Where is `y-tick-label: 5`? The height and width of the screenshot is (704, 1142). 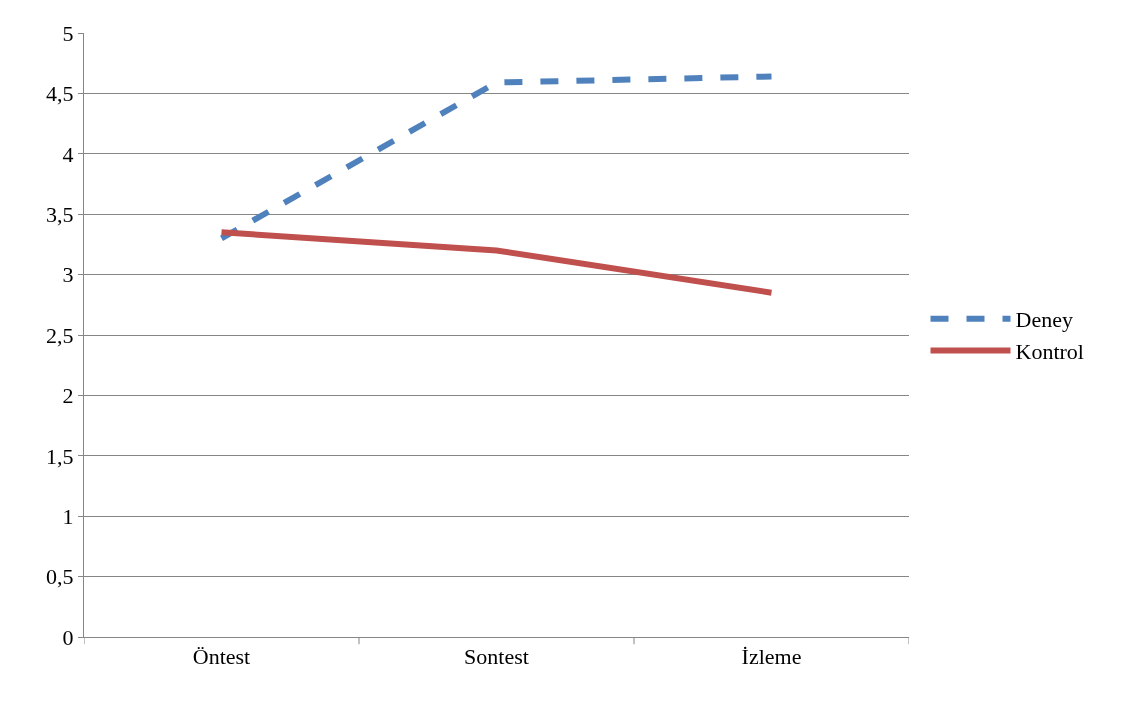
y-tick-label: 5 is located at coordinates (68, 33).